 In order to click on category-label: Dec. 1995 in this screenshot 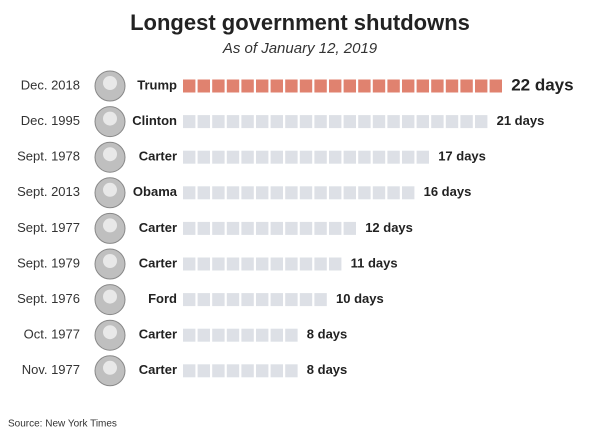, I will do `click(50, 120)`.